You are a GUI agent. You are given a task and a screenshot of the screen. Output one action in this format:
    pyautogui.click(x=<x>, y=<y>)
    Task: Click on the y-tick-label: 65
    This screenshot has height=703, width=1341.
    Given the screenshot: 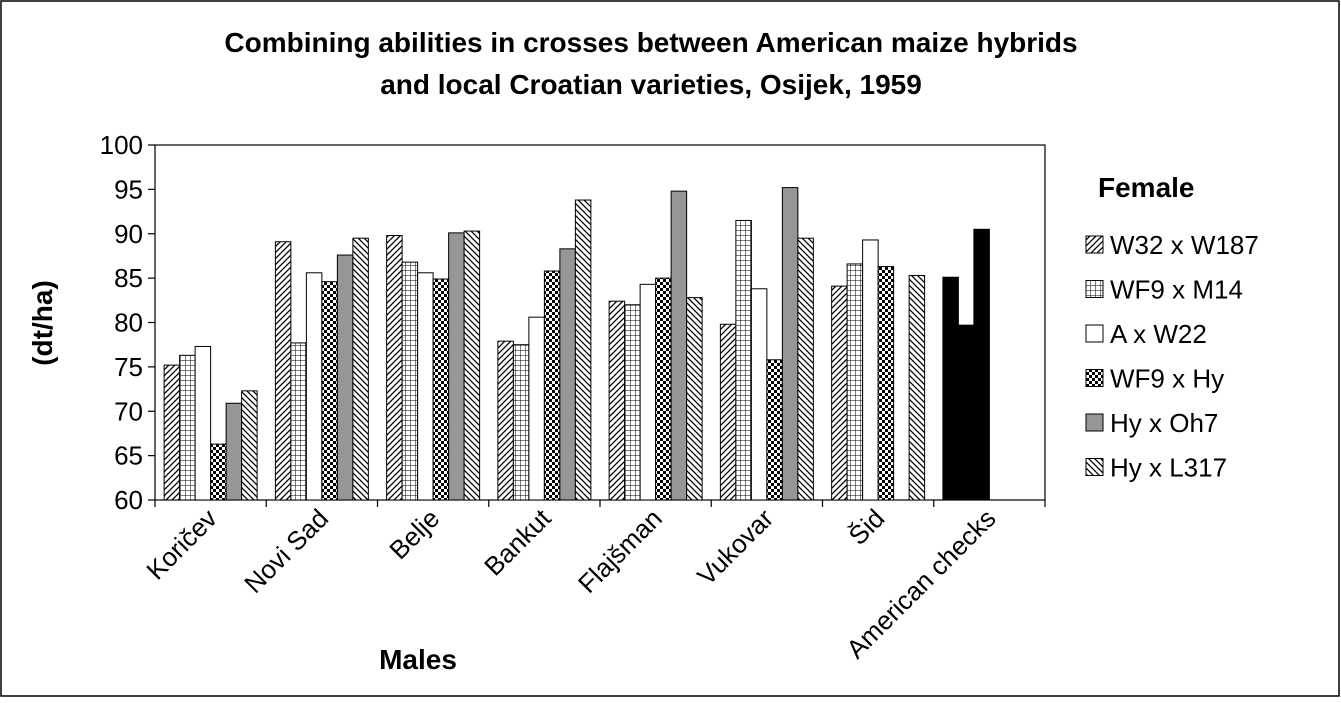 What is the action you would take?
    pyautogui.click(x=128, y=456)
    